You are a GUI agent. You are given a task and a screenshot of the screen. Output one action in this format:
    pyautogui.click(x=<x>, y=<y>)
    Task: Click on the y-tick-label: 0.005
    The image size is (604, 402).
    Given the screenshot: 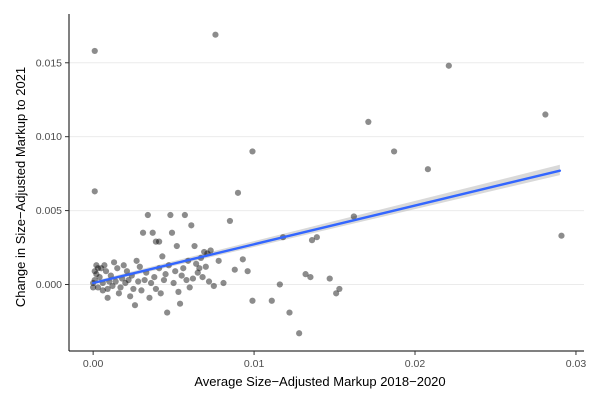 What is the action you would take?
    pyautogui.click(x=49, y=211)
    